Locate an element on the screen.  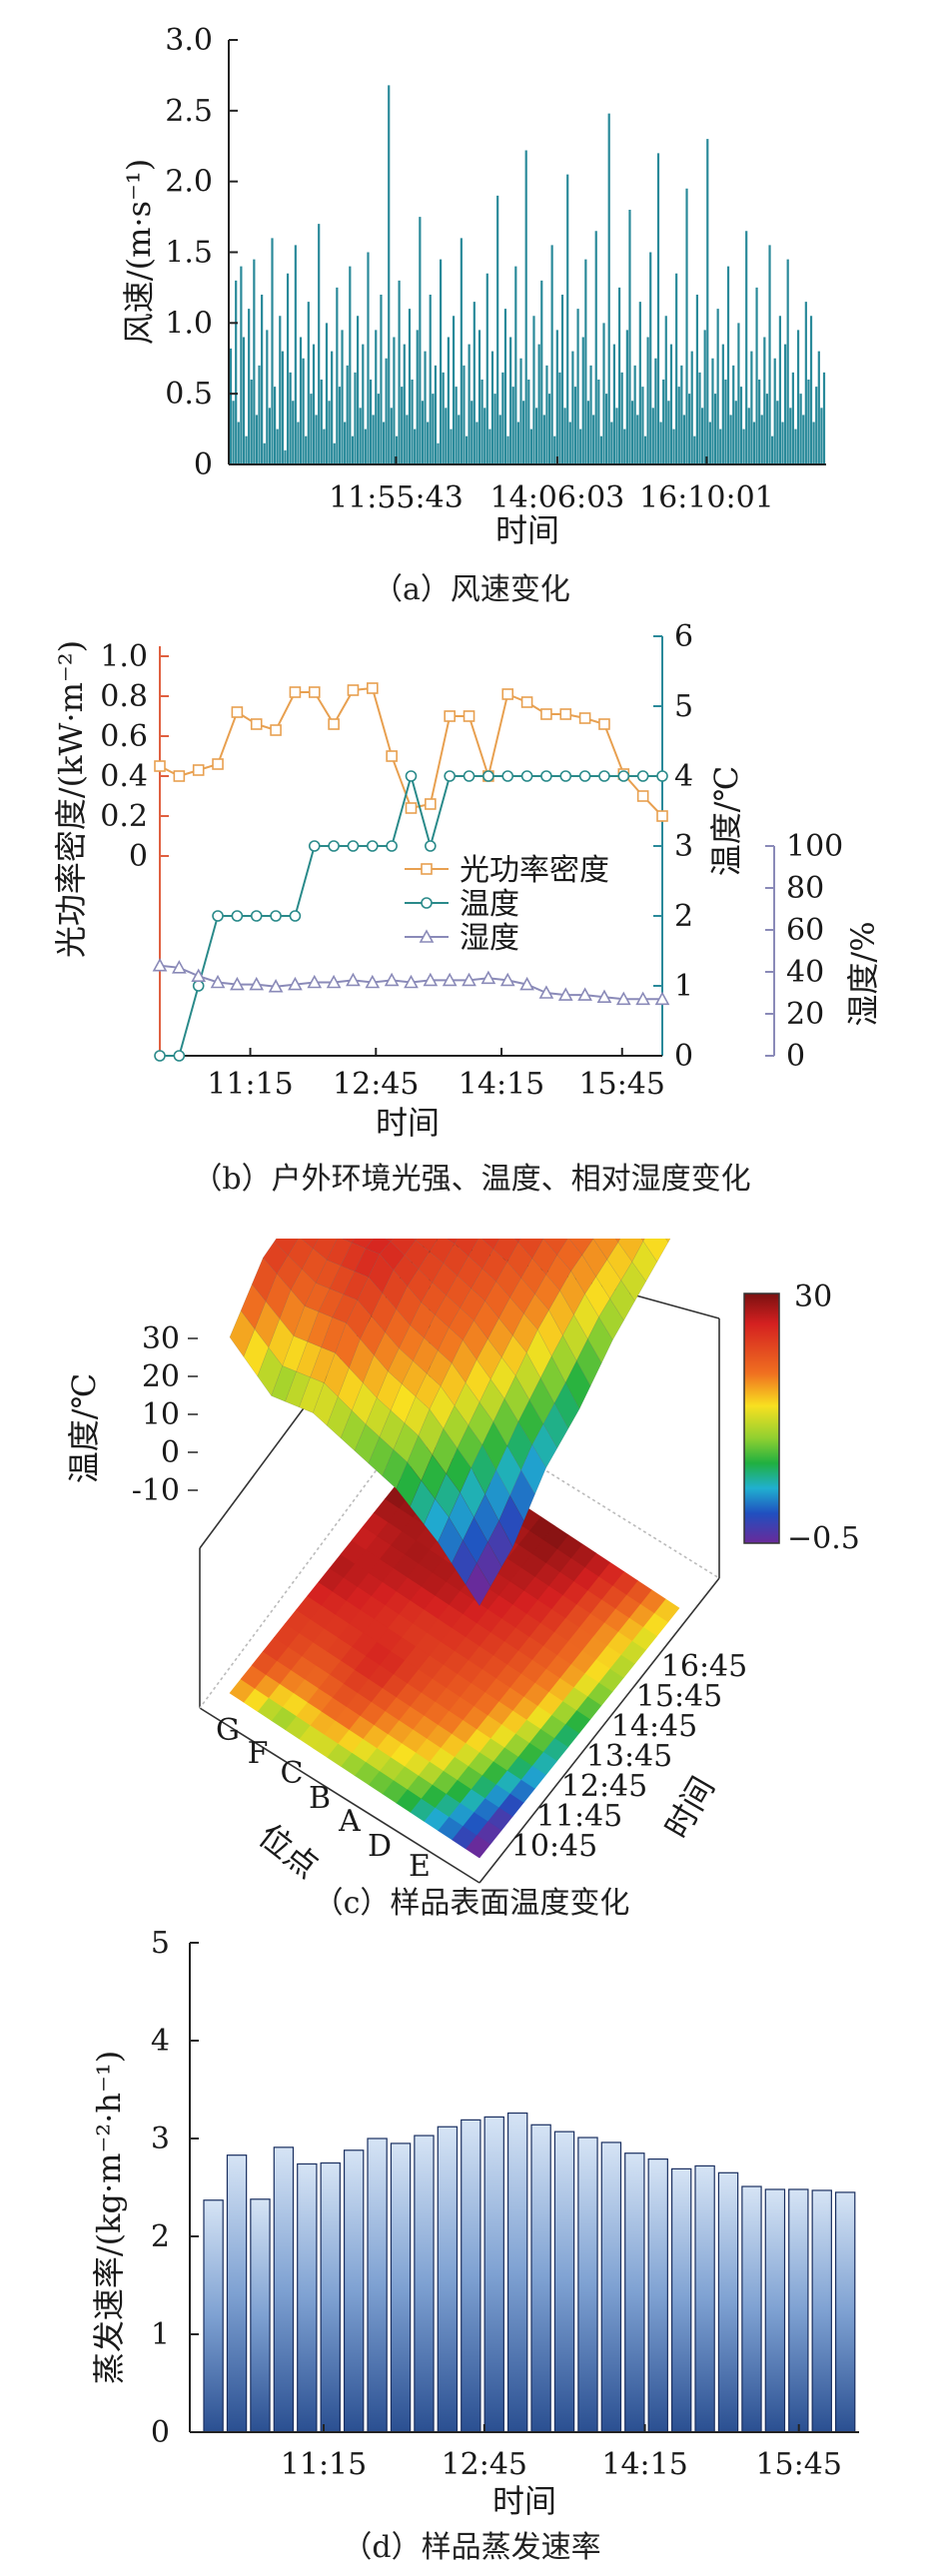
y2-axis-label: 温度/℃ is located at coordinates (726, 822).